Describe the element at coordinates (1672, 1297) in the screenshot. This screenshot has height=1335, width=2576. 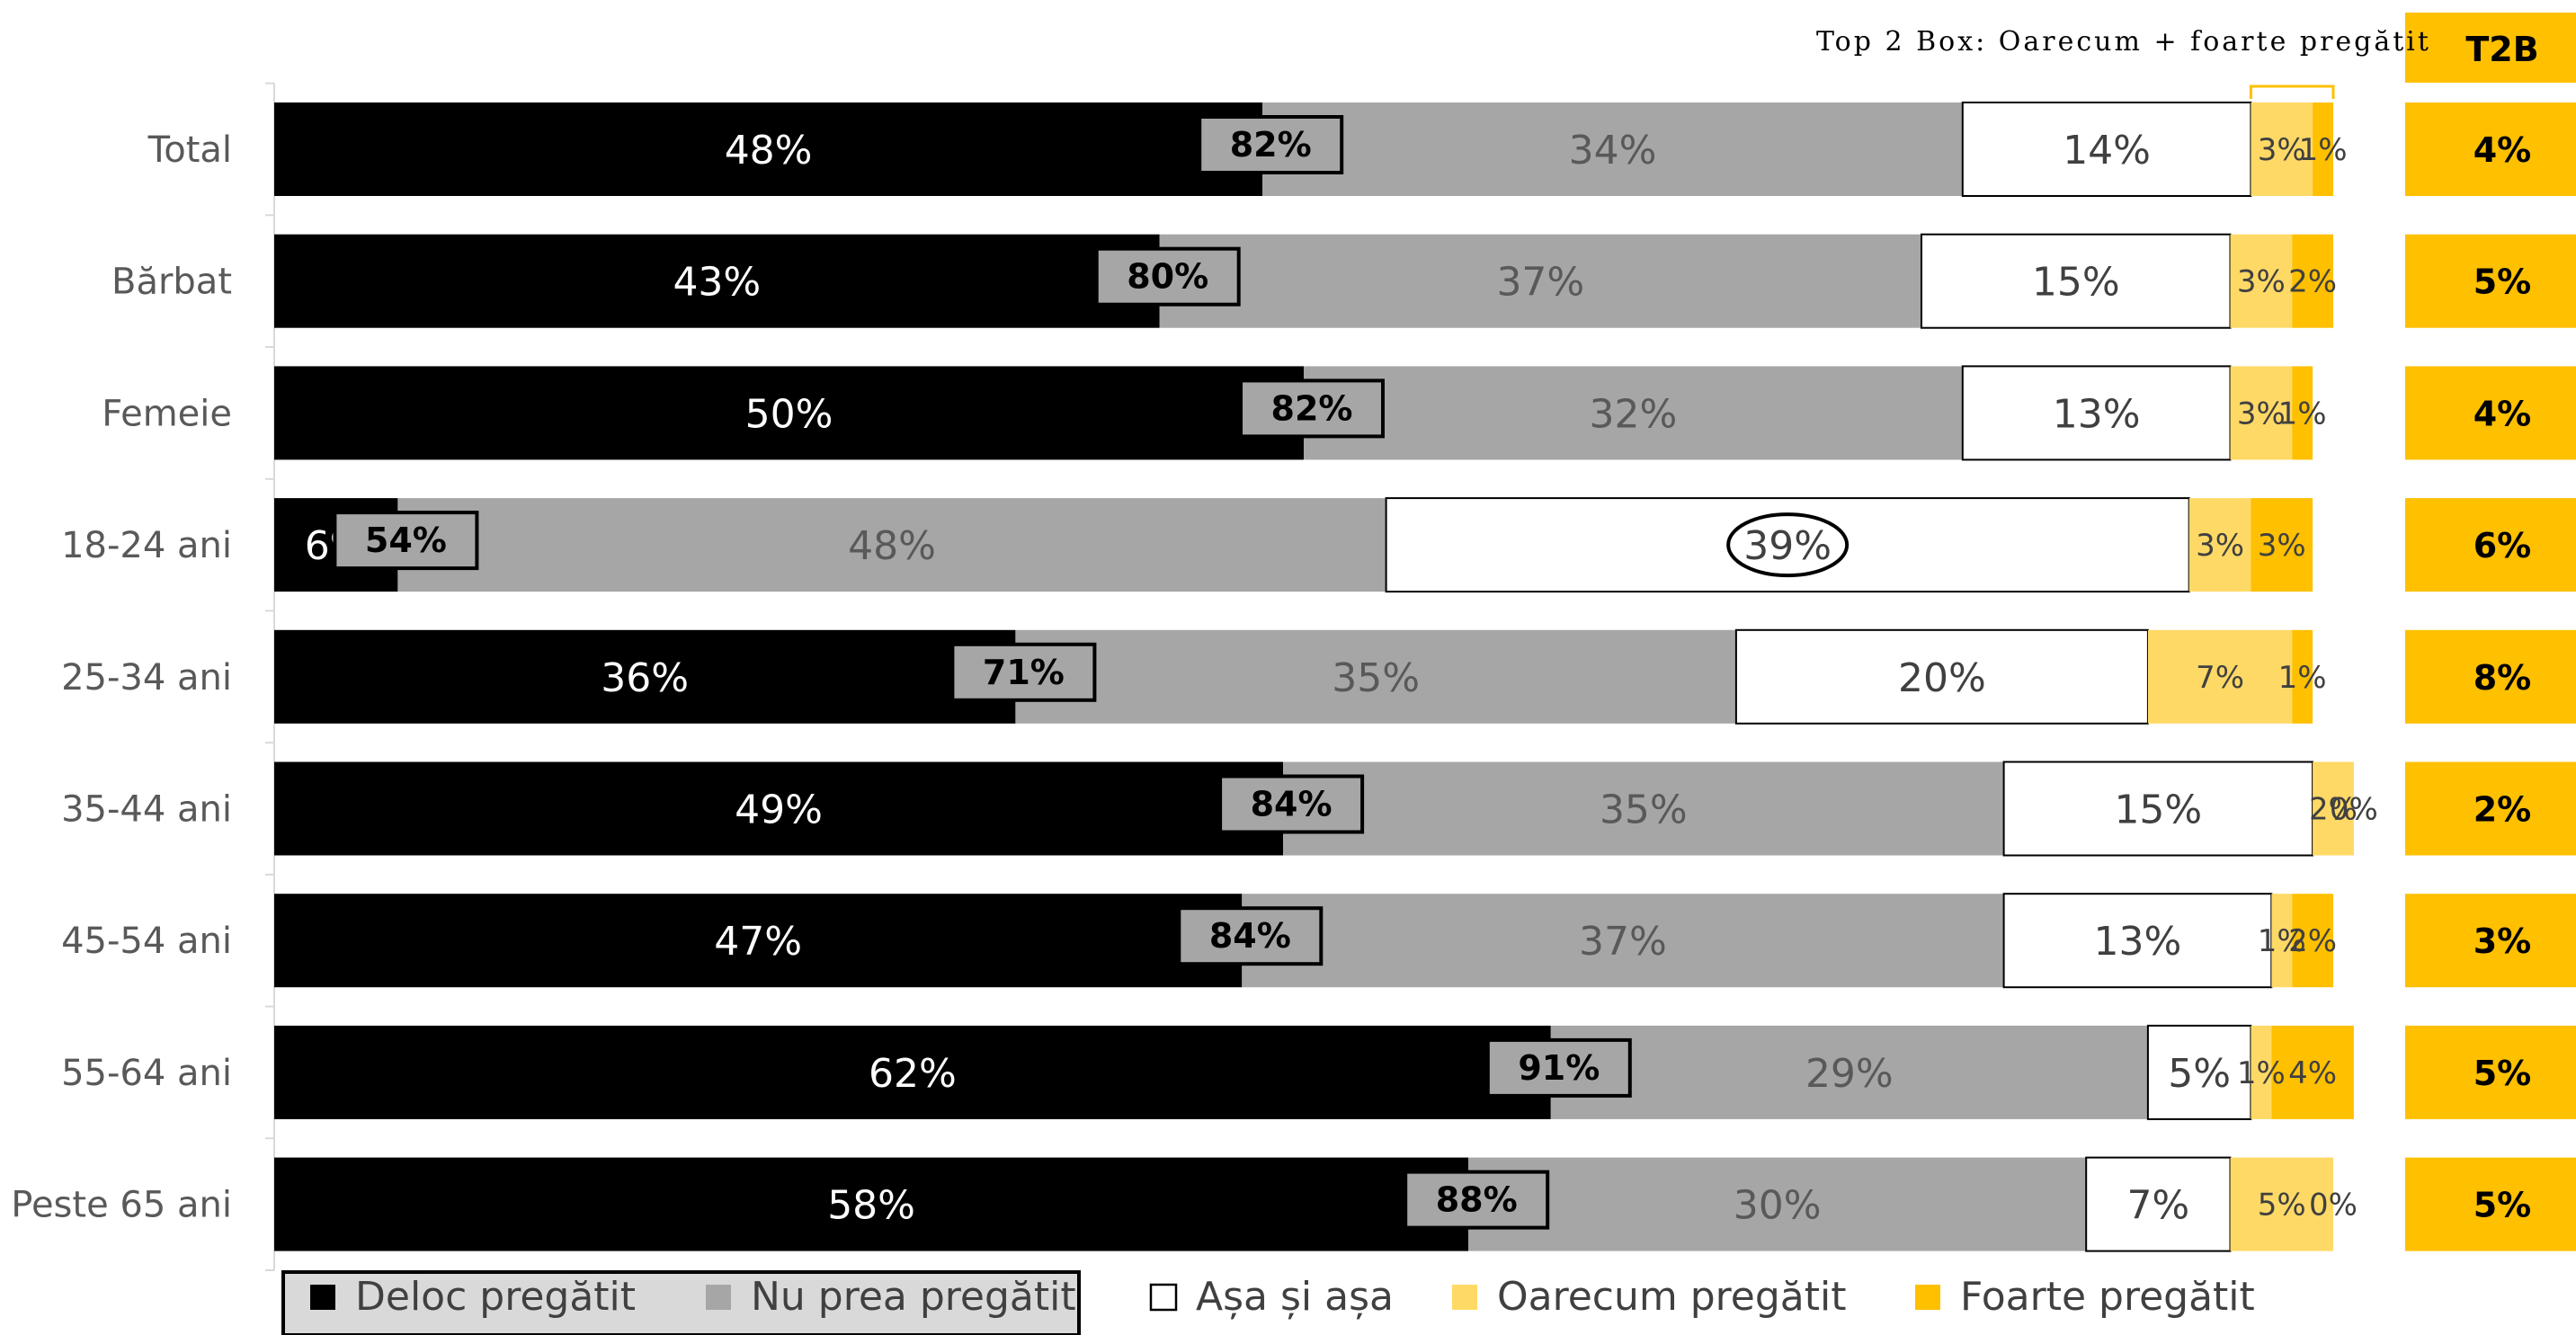
I see `legend-label-oarecum-pregatit: Oarecum pregătit` at that location.